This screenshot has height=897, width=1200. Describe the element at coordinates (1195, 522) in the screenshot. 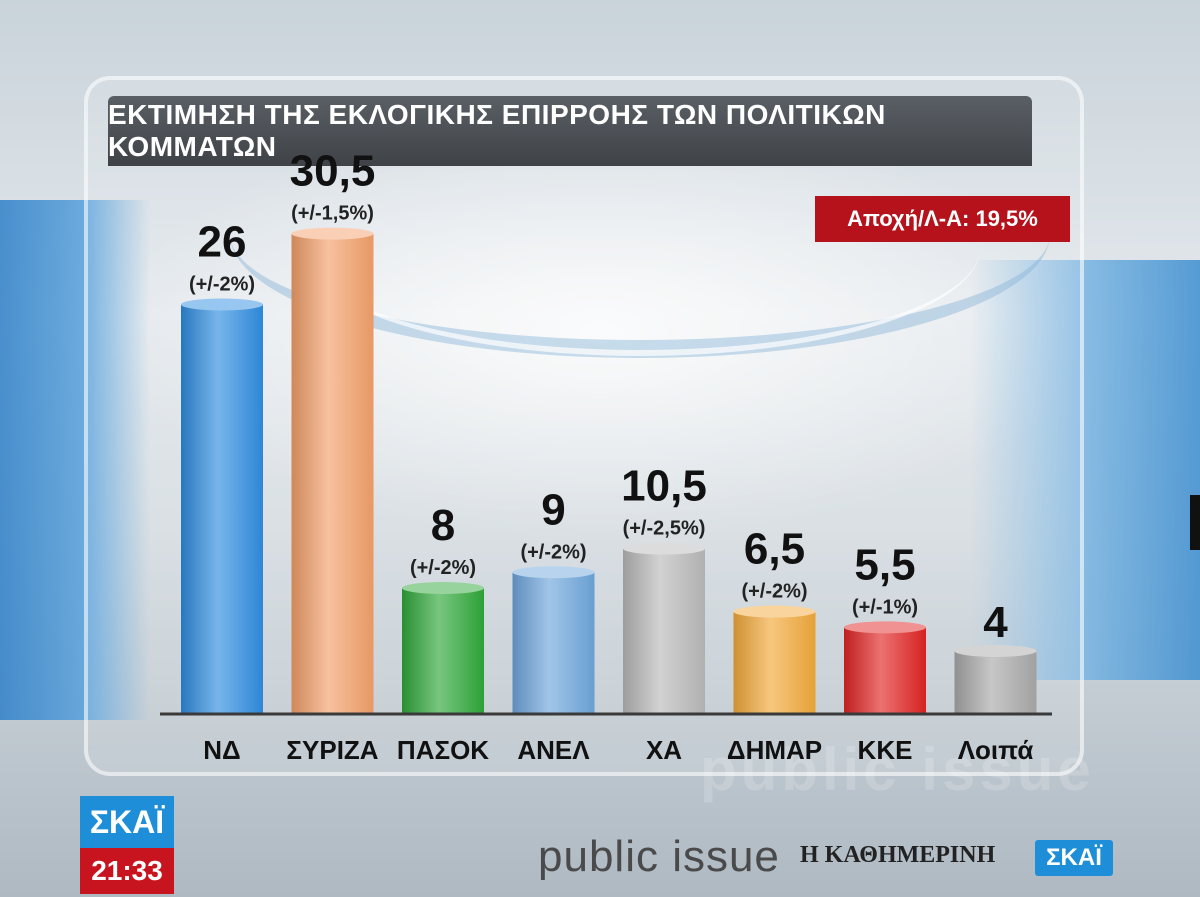

I see `edge-mark` at that location.